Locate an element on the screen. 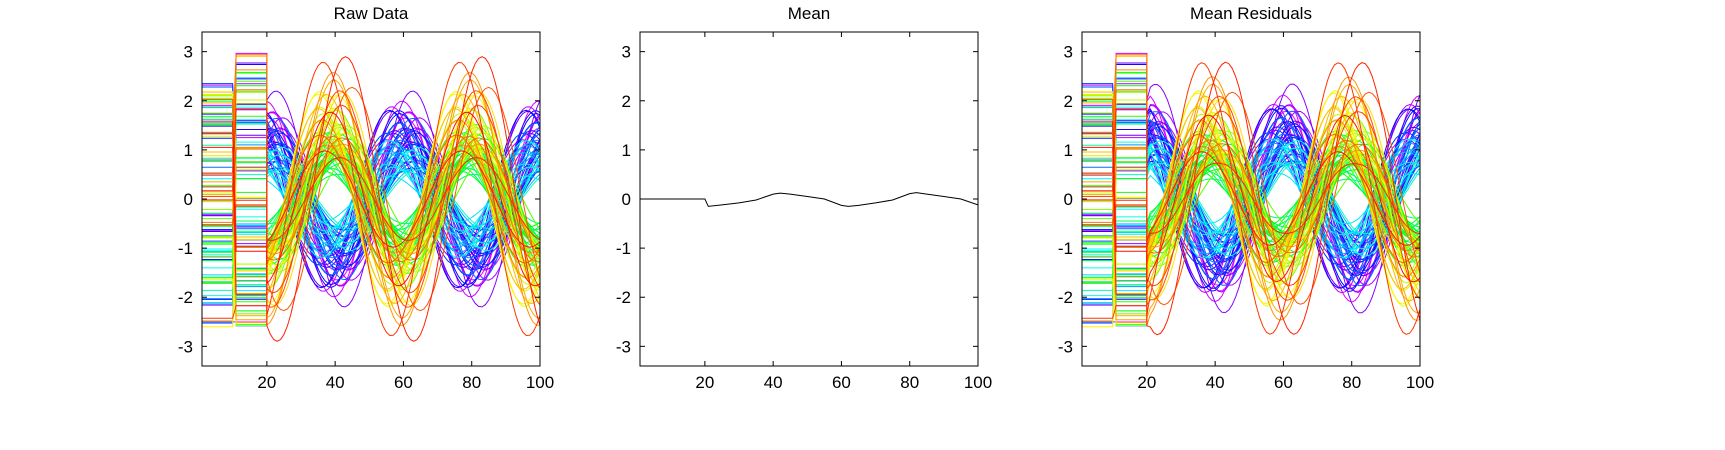 This screenshot has height=450, width=1725. chart-title: Mean is located at coordinates (809, 13).